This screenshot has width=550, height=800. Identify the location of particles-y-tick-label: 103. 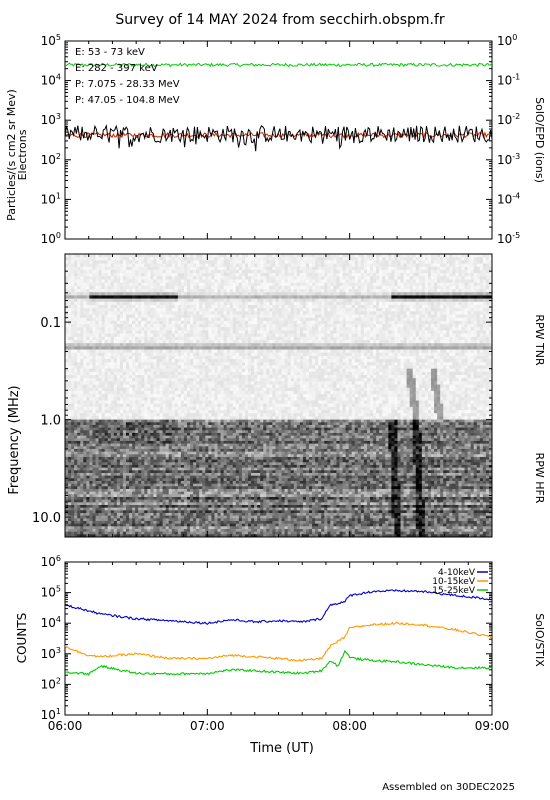
(51, 119).